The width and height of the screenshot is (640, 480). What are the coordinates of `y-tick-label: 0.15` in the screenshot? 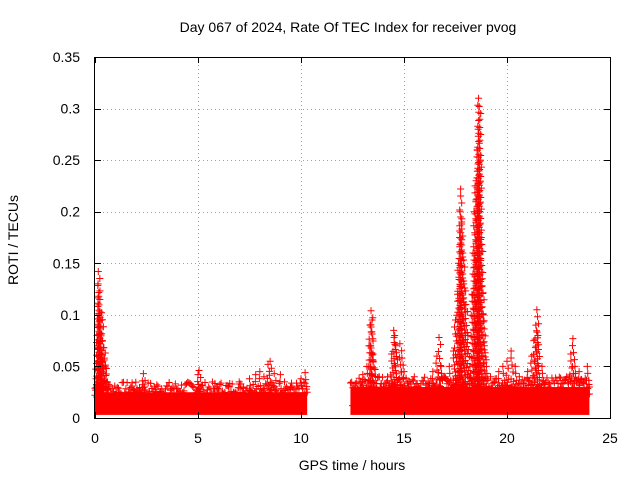 It's located at (66, 263).